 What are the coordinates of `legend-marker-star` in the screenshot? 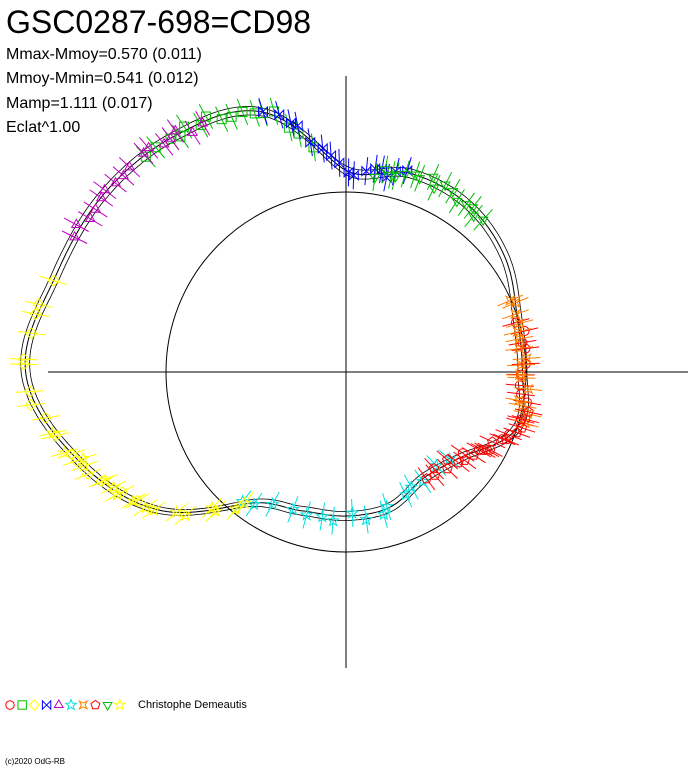 It's located at (71, 704).